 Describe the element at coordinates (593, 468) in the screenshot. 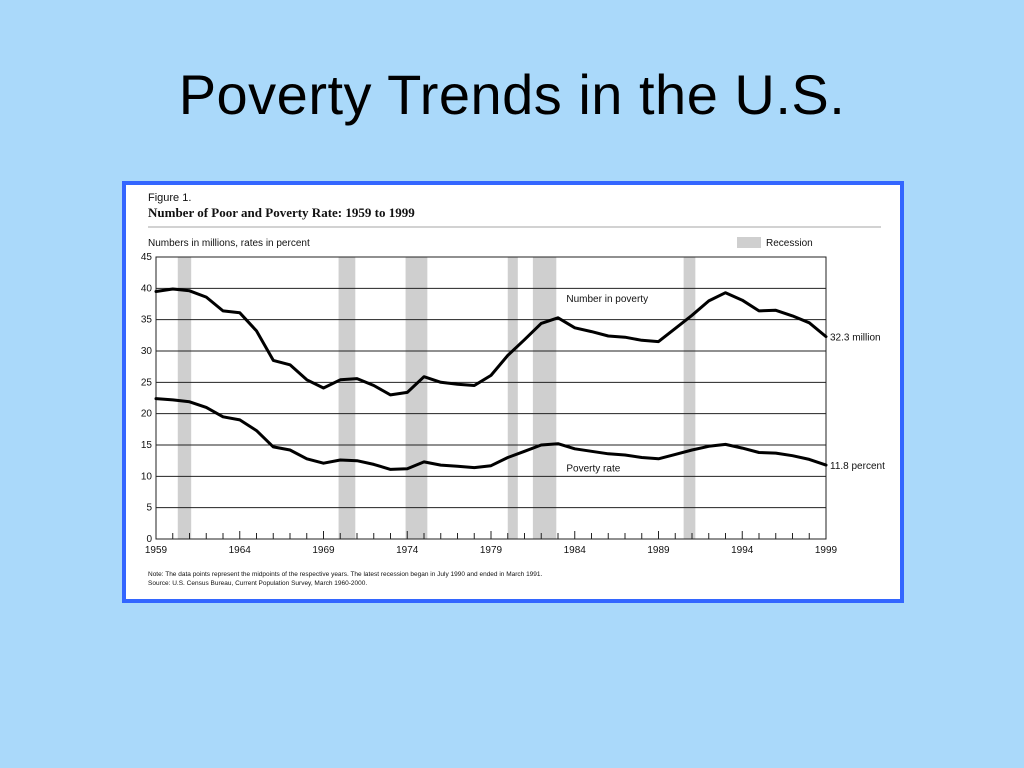

I see `series-name-label: Poverty rate` at that location.